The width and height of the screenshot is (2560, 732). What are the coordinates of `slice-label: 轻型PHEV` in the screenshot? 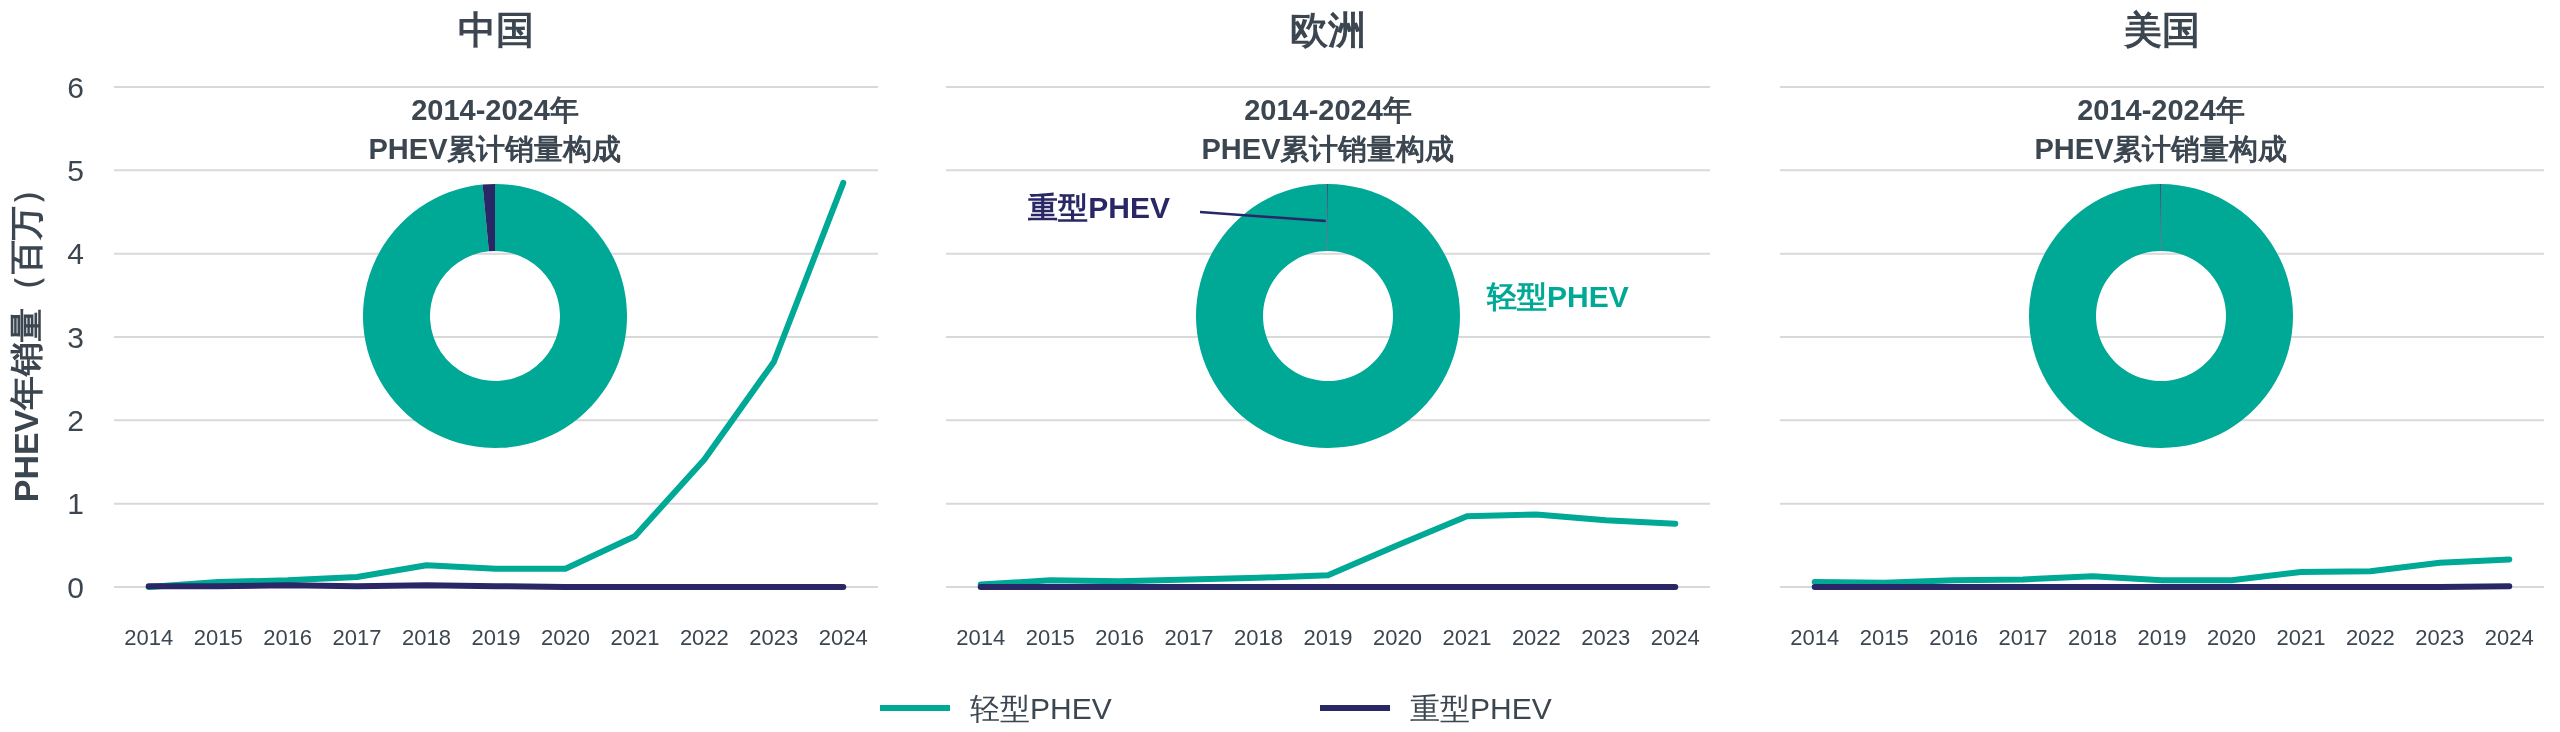 It's located at (1557, 296).